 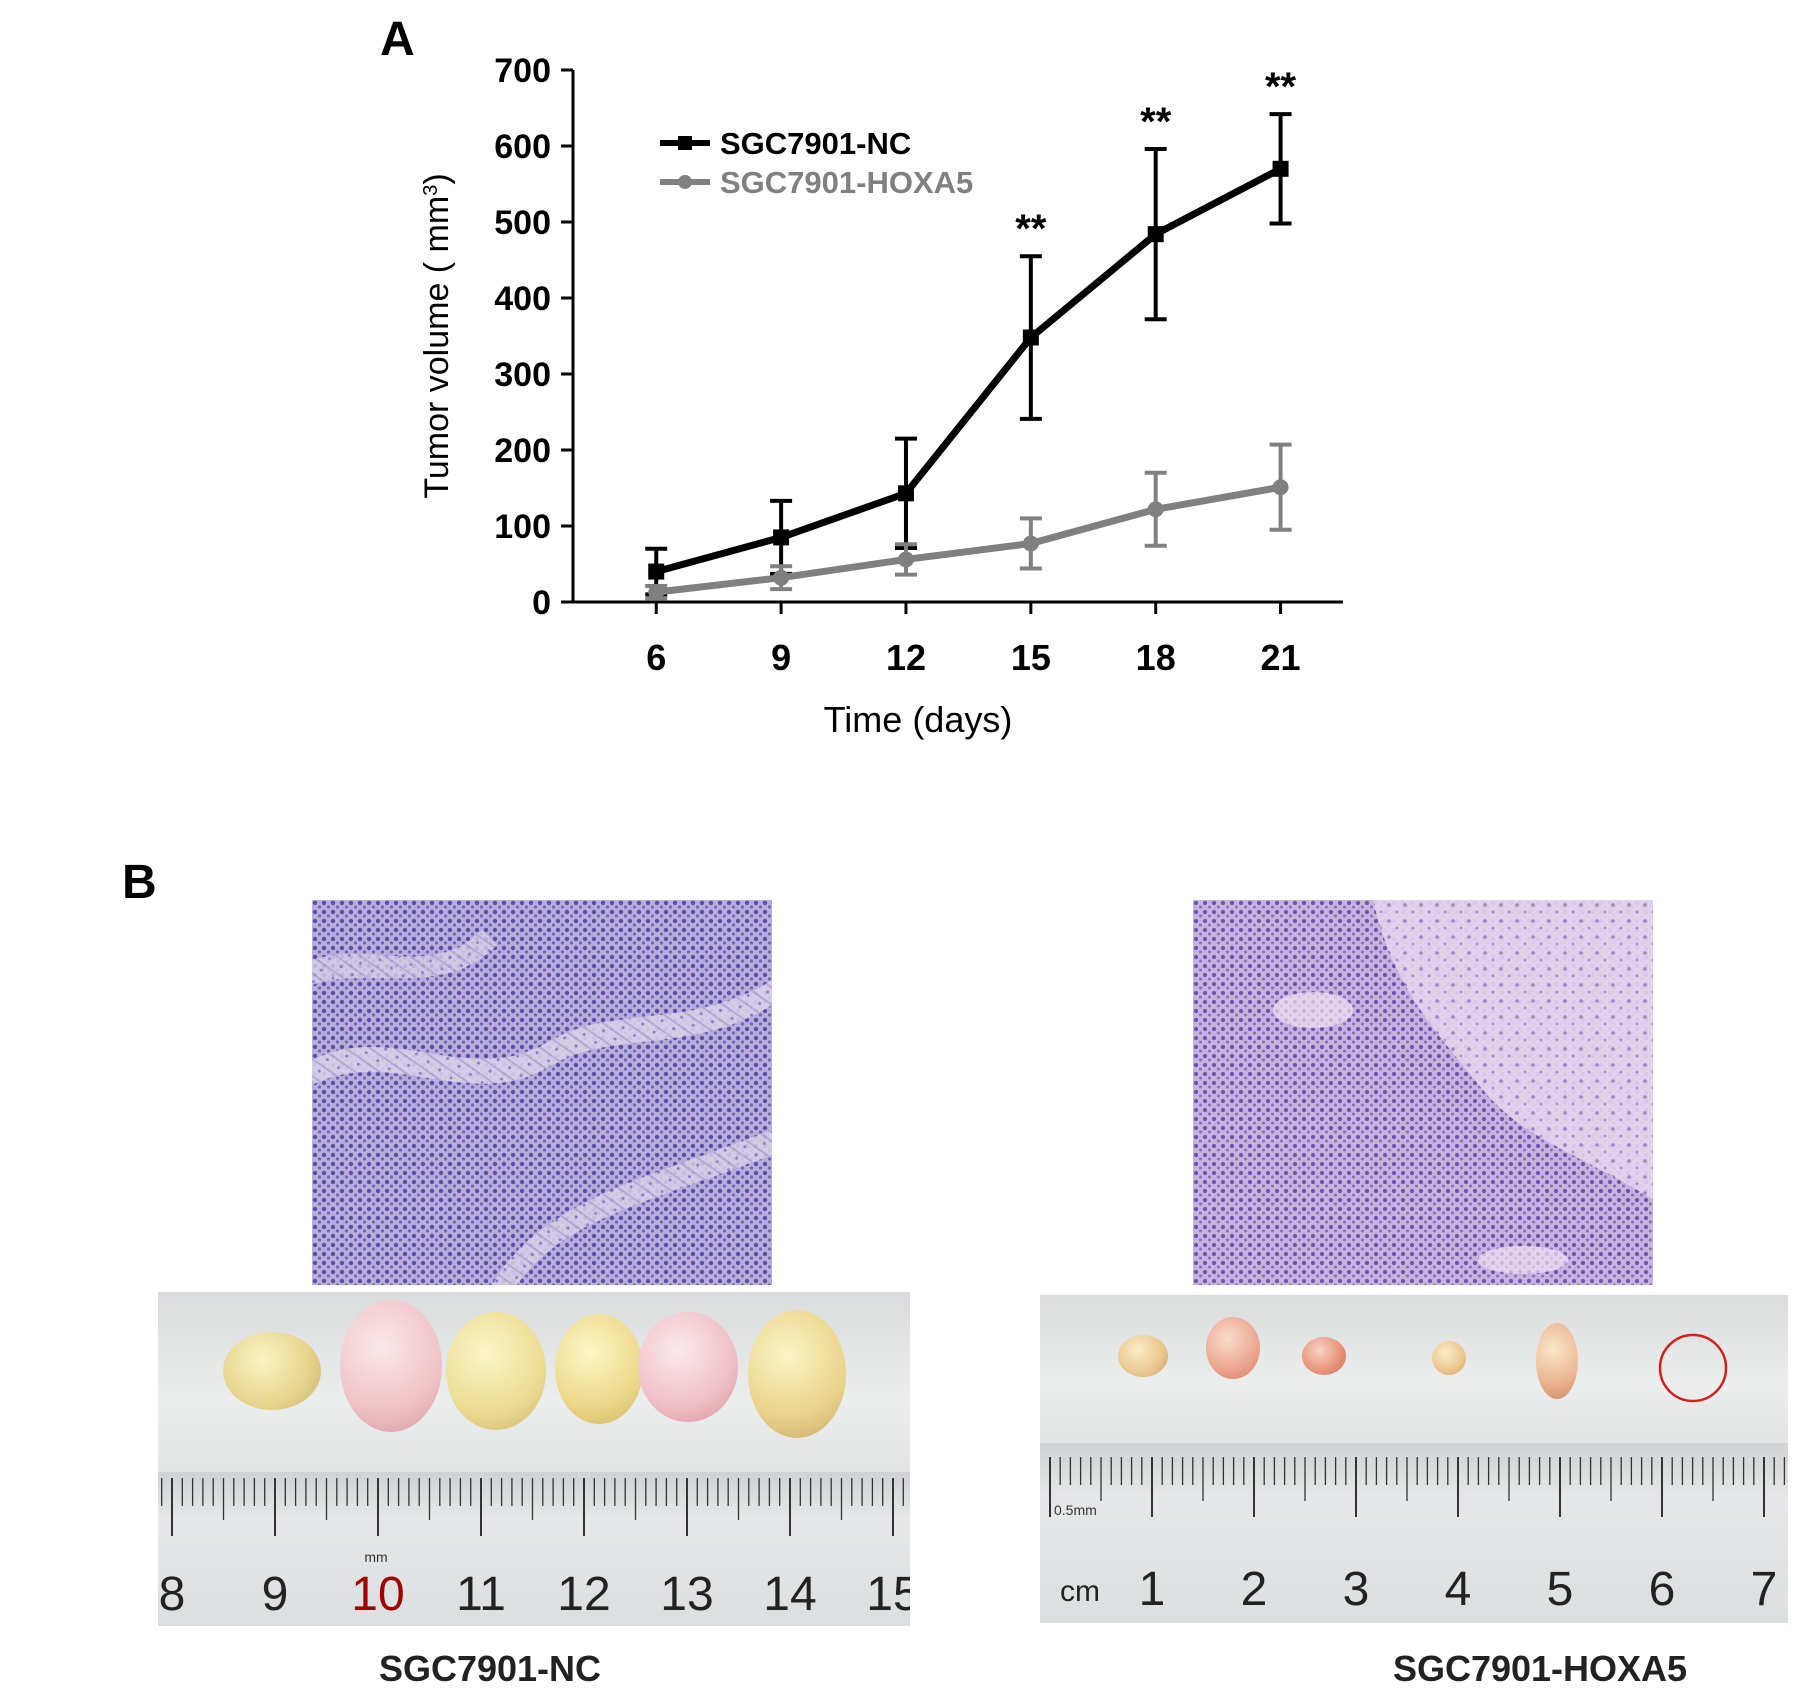 I want to click on ruler-prefix-label: cm, so click(x=1080, y=1591).